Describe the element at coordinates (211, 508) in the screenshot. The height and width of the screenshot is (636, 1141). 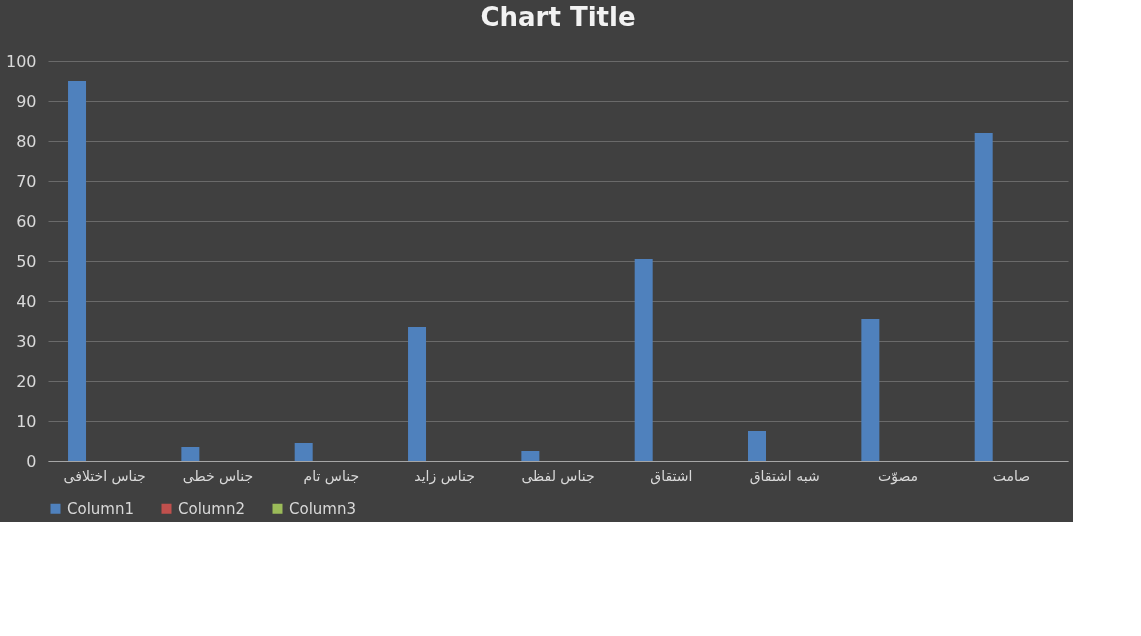
I see `legend-label: Column2` at that location.